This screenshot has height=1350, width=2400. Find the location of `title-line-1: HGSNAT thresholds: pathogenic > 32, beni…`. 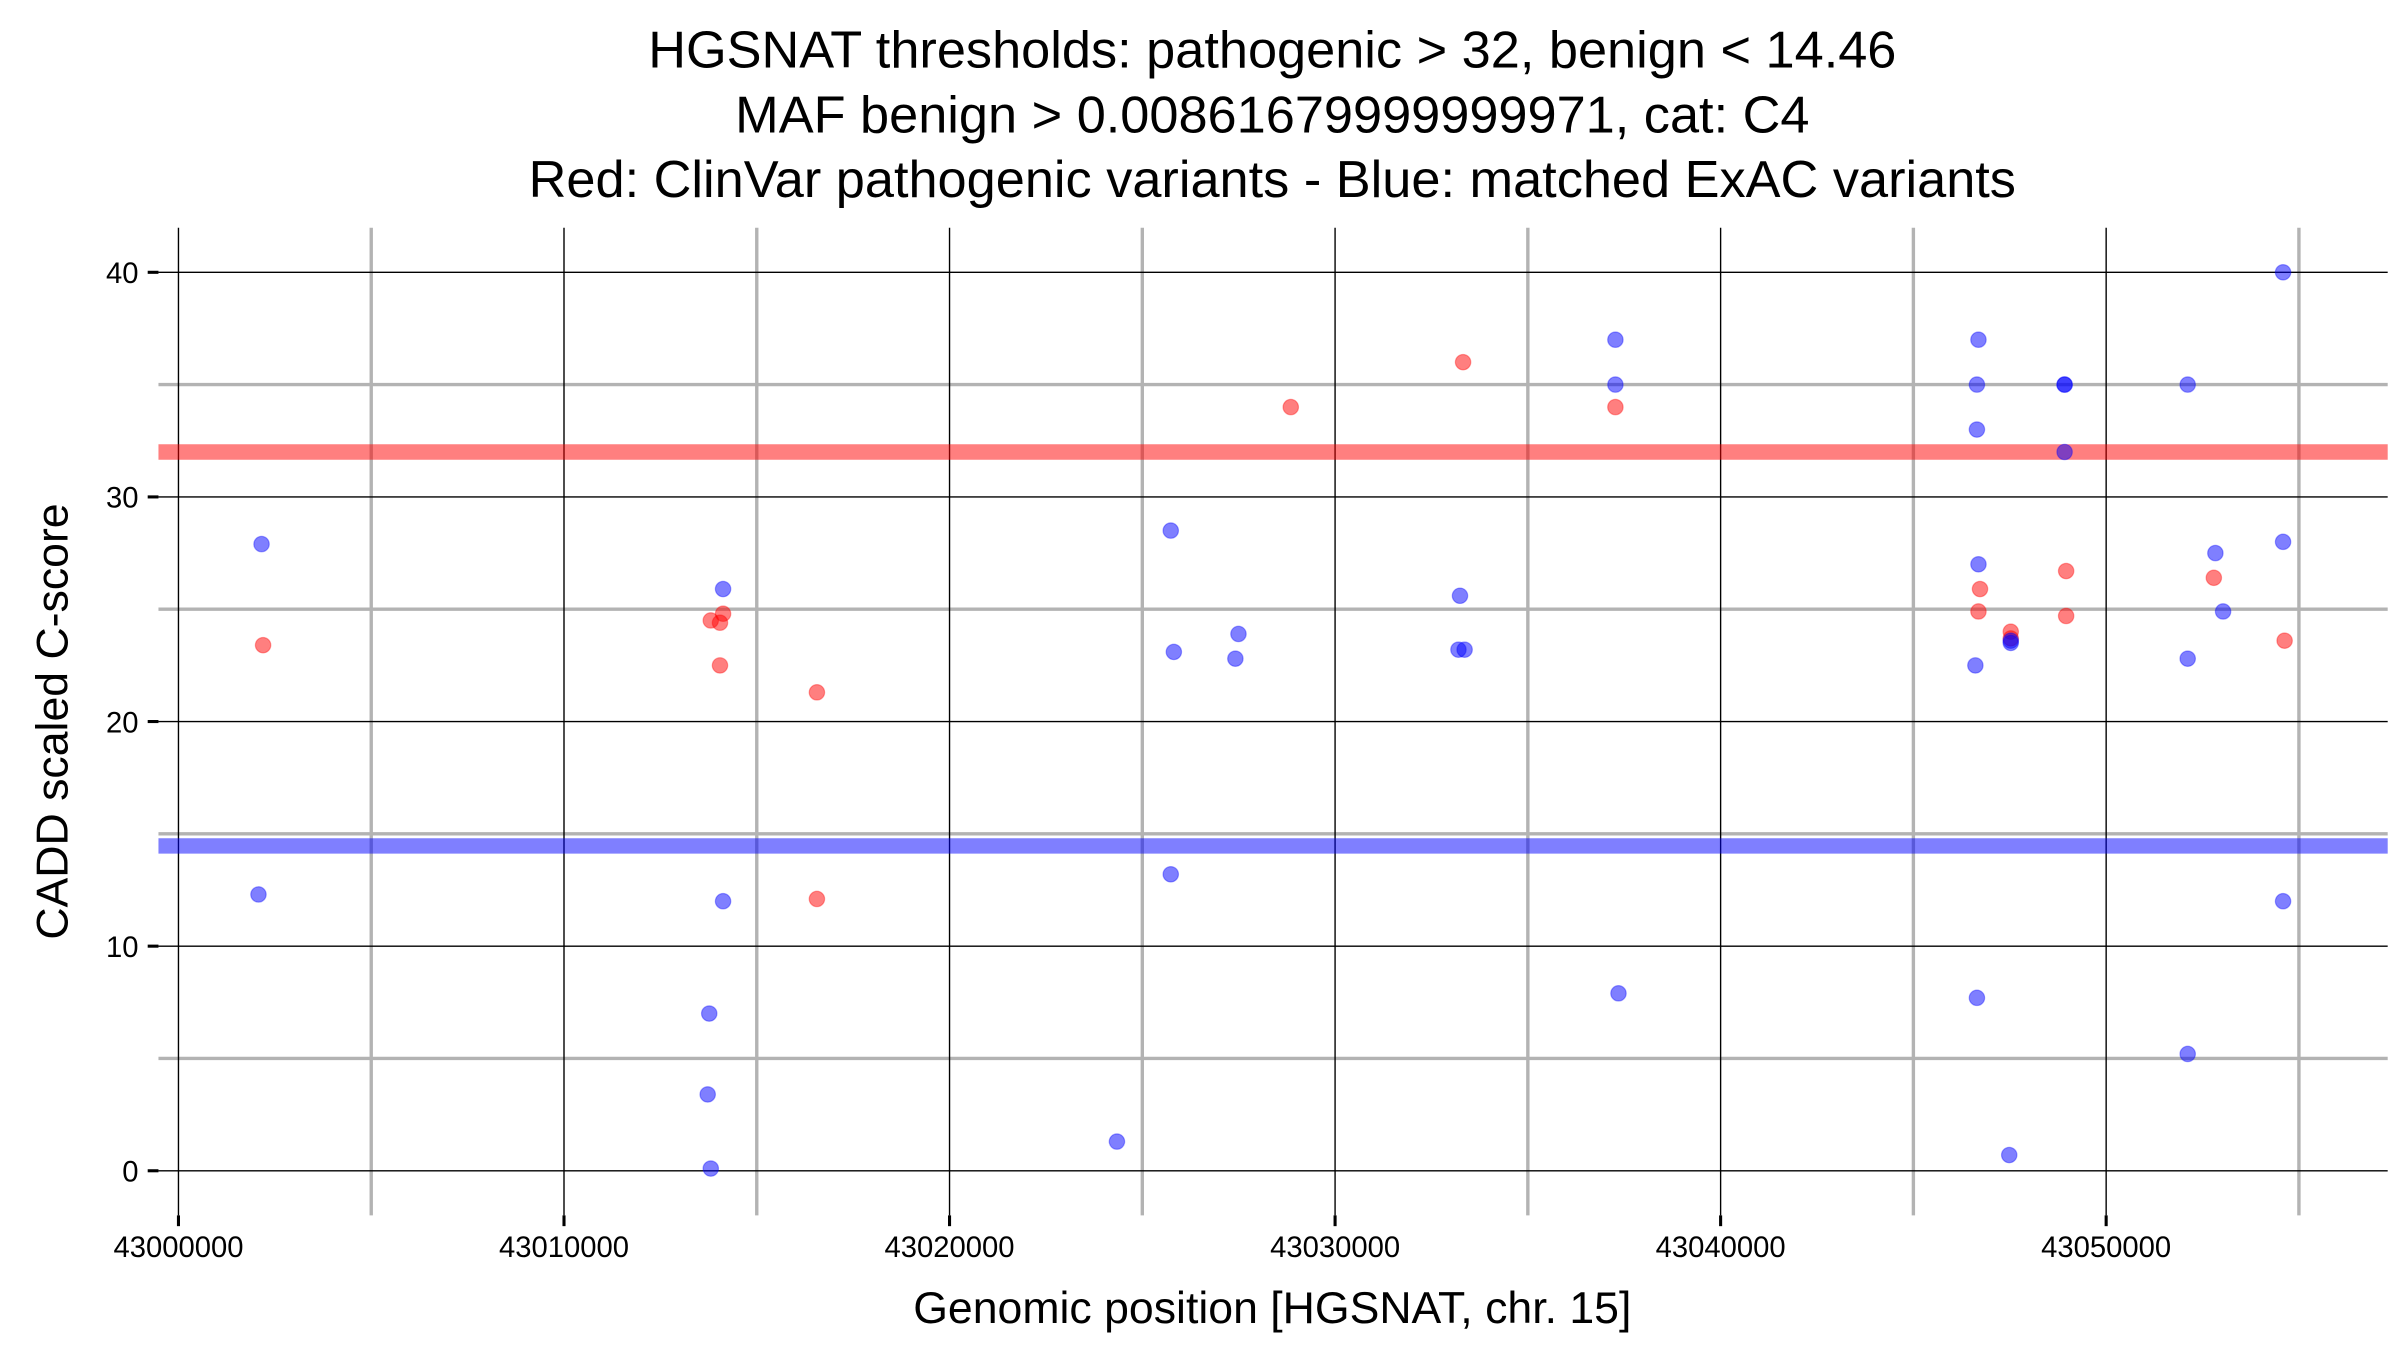

title-line-1: HGSNAT thresholds: pathogenic > 32, beni… is located at coordinates (1272, 51).